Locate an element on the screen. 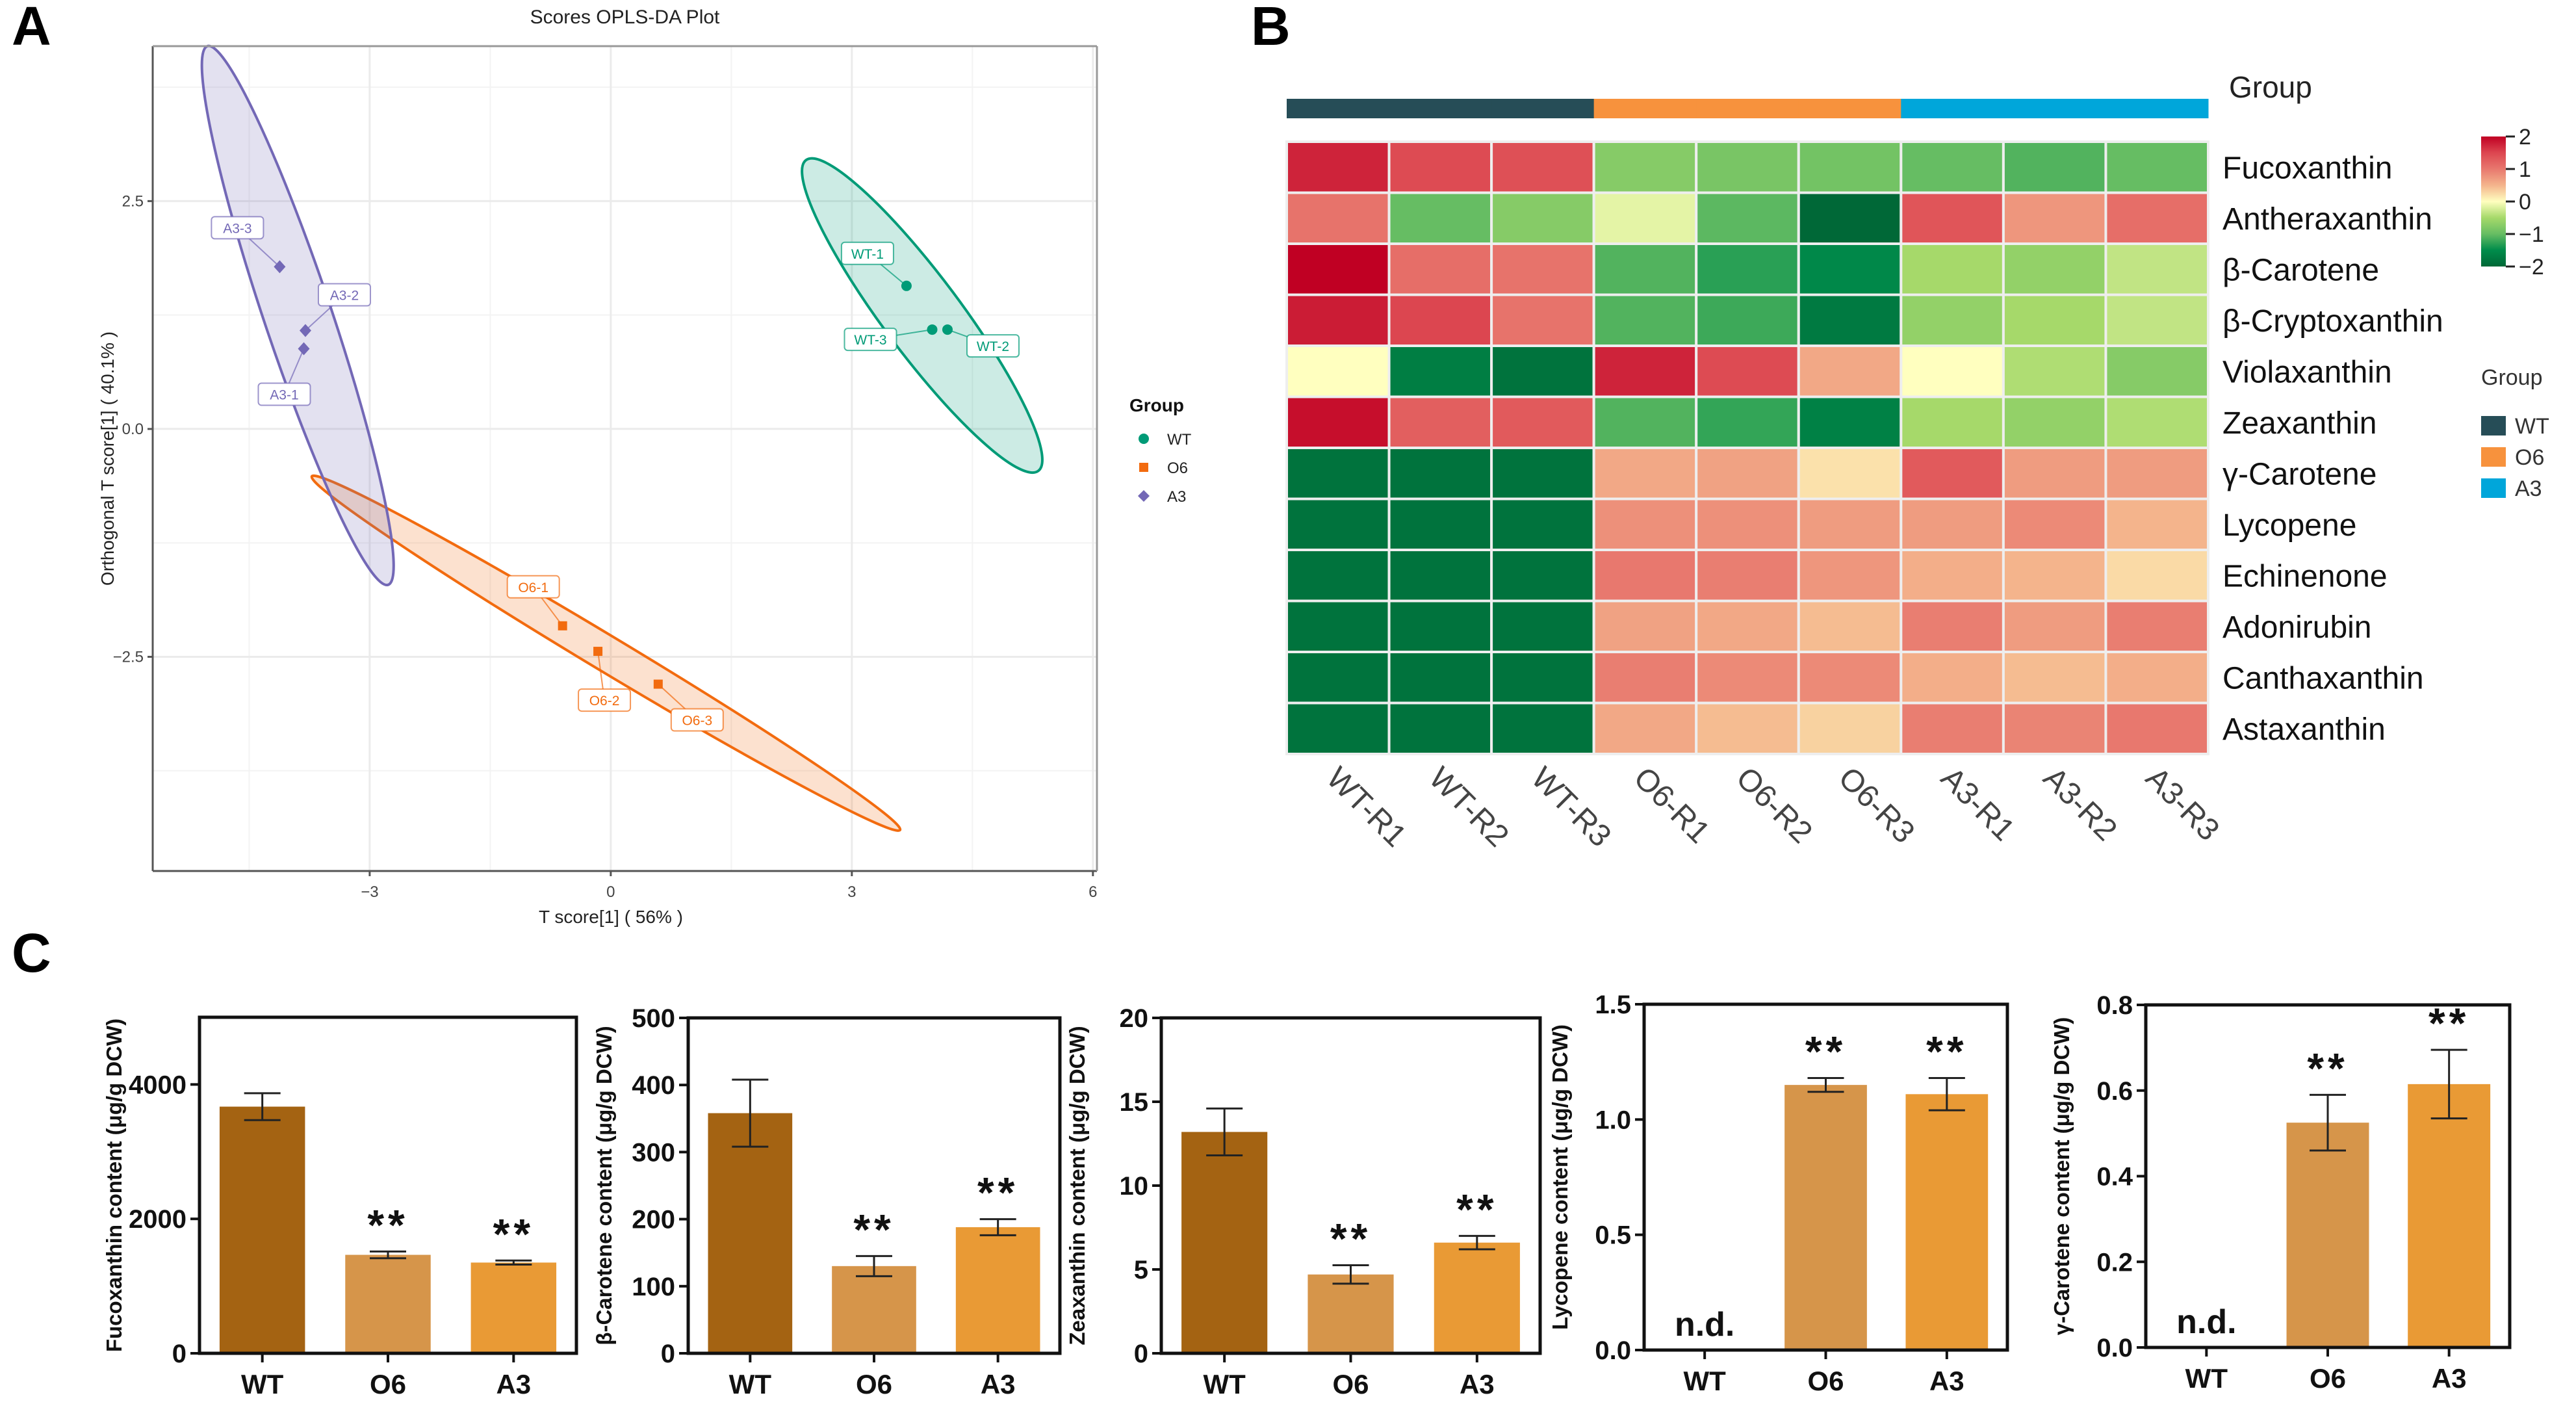  row-label: β-Carotene is located at coordinates (2300, 270).